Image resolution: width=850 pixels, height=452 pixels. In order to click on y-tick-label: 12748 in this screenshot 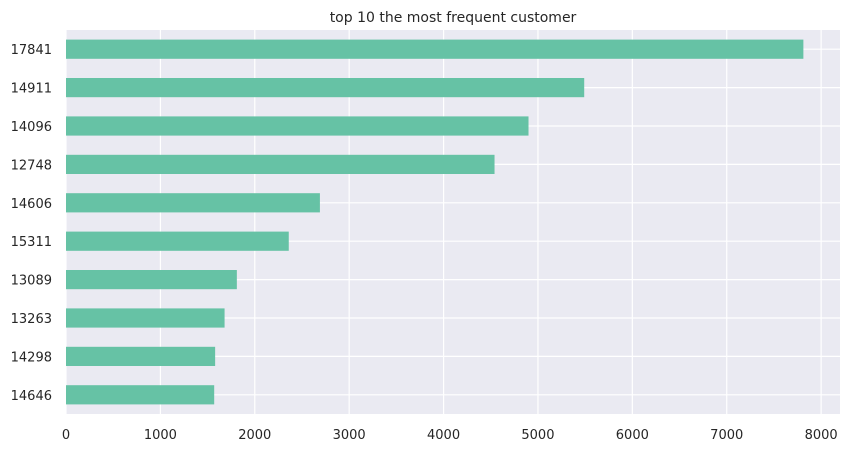, I will do `click(31, 165)`.